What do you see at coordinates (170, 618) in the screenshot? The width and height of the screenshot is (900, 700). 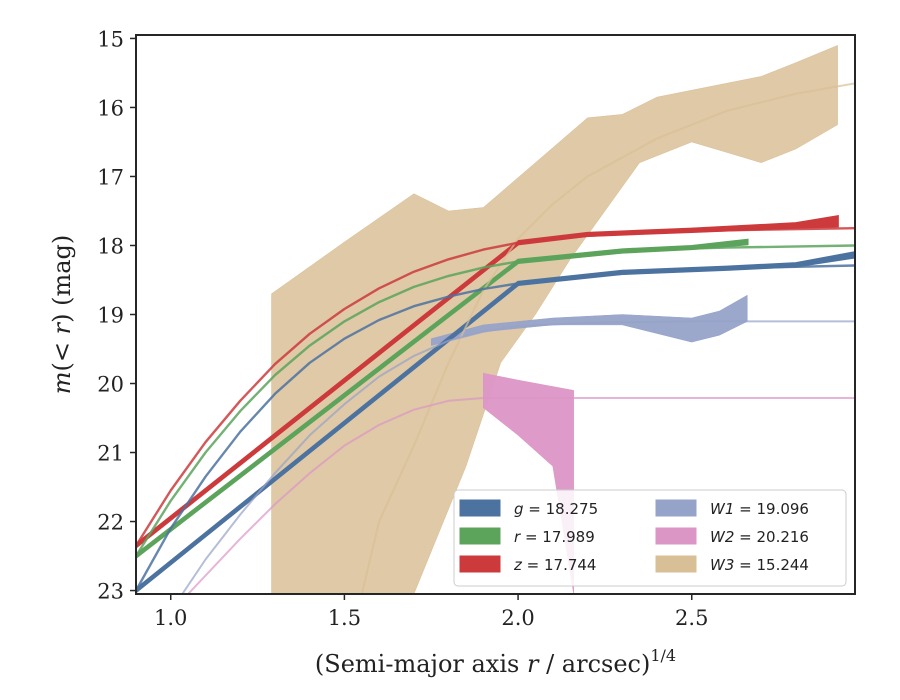 I see `x-tick-label: 1.0` at bounding box center [170, 618].